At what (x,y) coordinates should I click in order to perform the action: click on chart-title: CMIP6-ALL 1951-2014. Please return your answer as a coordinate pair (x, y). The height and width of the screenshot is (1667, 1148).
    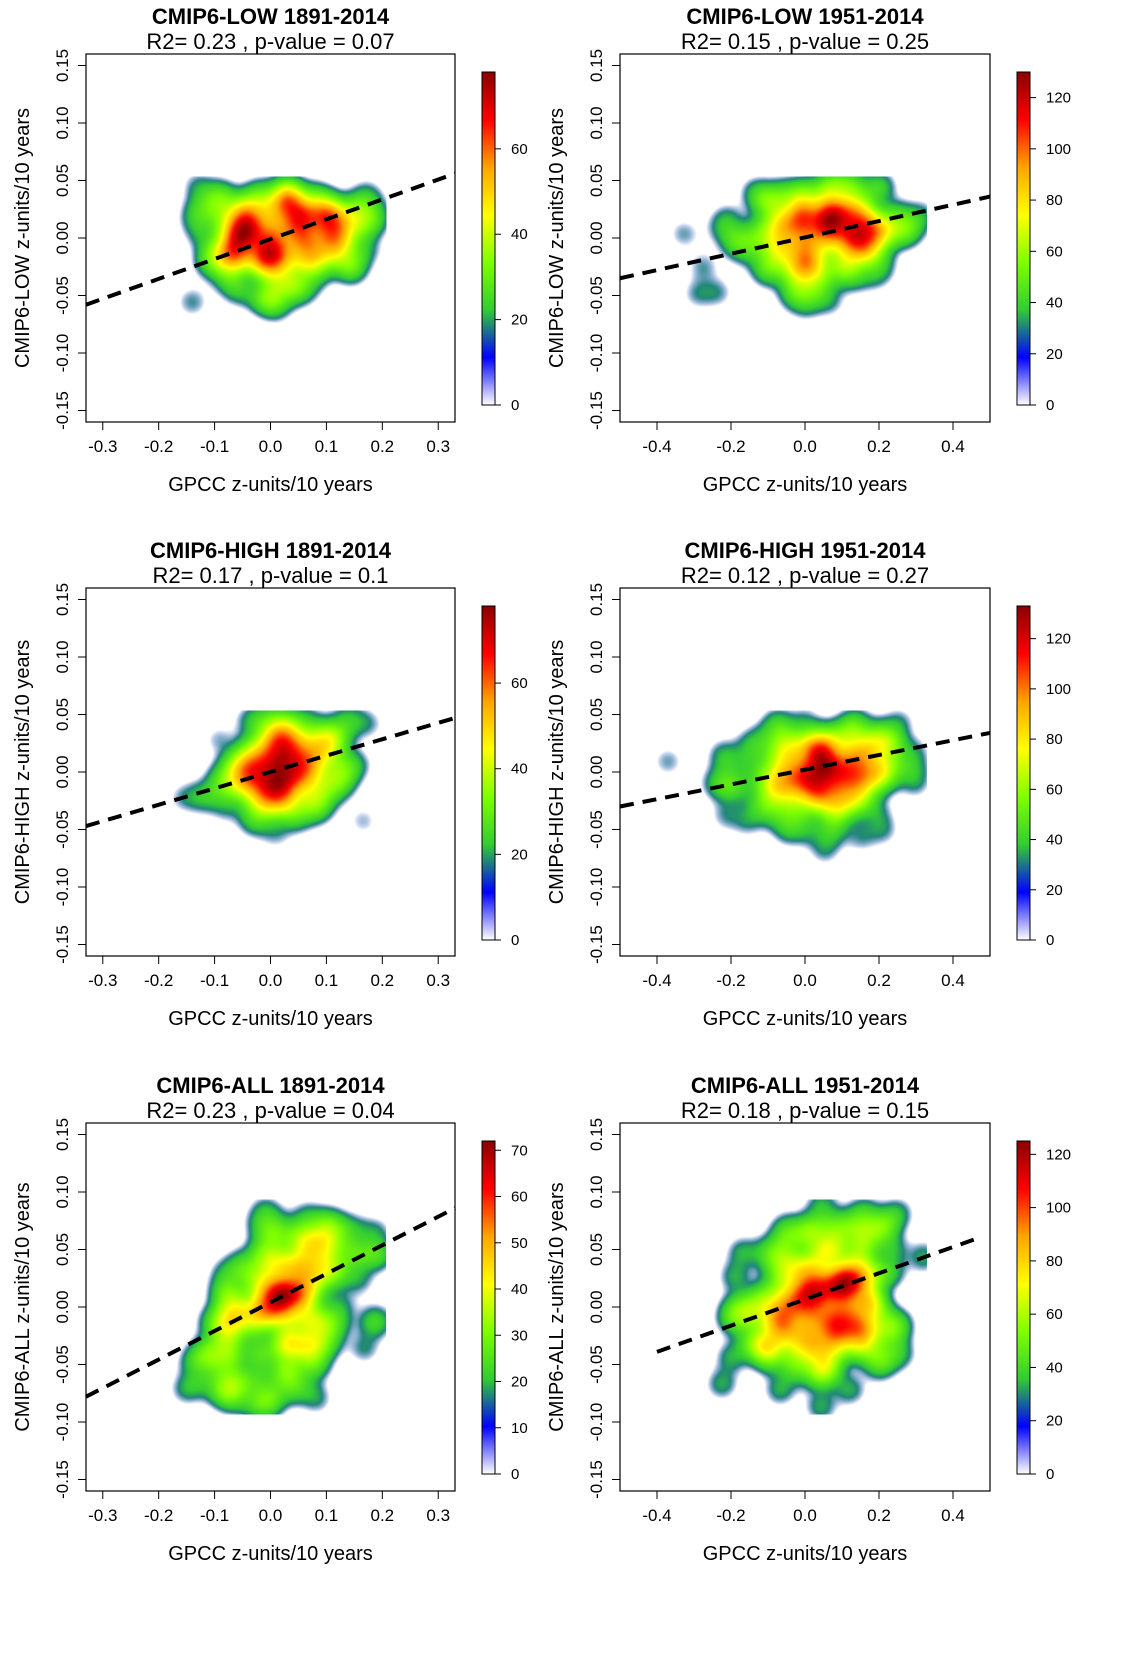
    Looking at the image, I should click on (805, 1085).